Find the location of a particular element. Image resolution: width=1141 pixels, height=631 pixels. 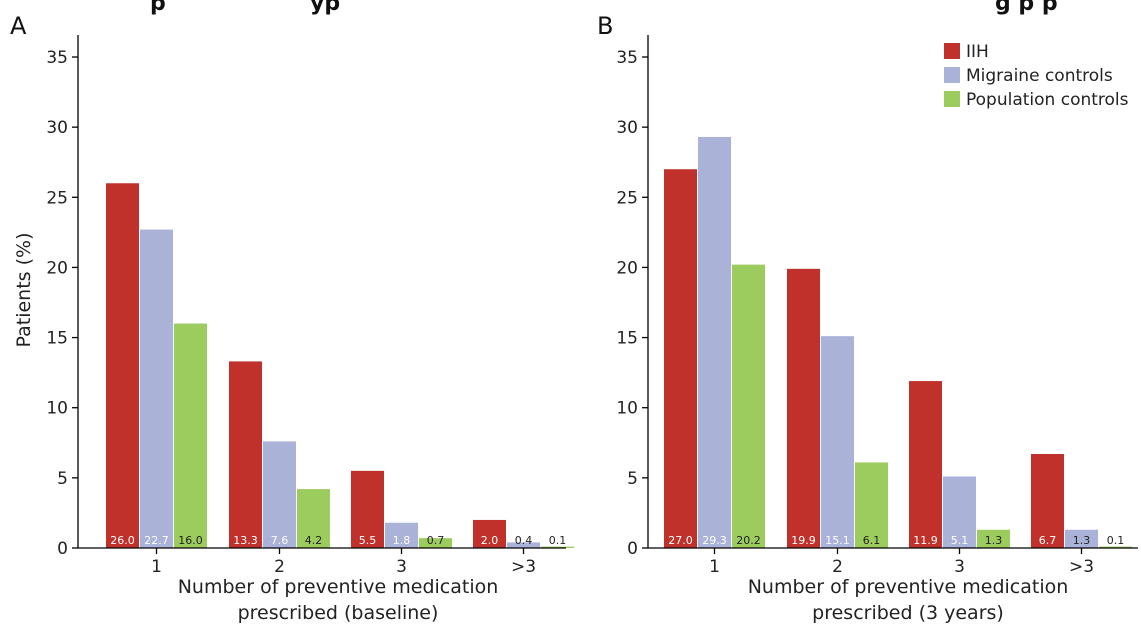

bar-label-b-3-2: 0.1 is located at coordinates (1116, 540).